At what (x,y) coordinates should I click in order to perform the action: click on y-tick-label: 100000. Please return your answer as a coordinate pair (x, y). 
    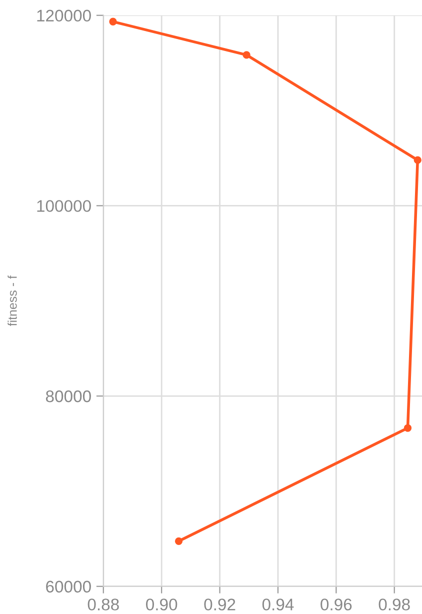
    Looking at the image, I should click on (64, 206).